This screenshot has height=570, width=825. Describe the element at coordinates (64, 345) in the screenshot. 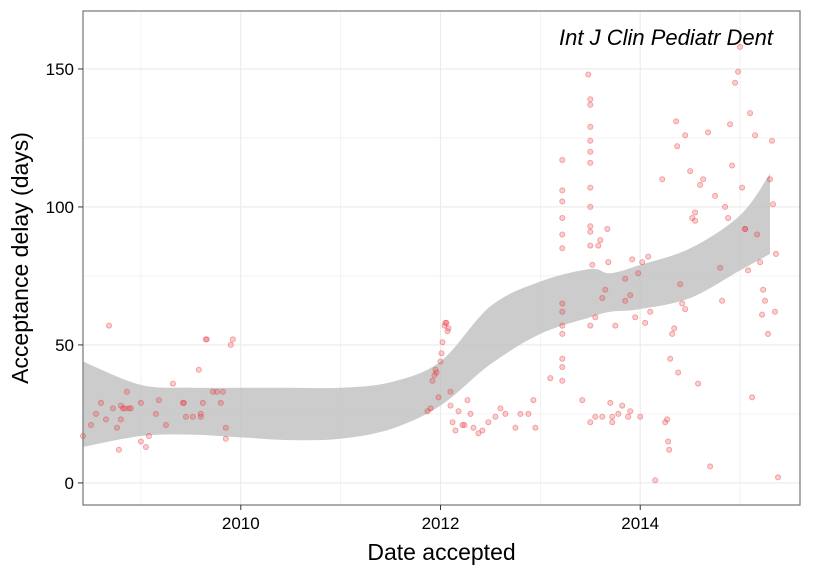

I see `y-tick-label: 50` at that location.